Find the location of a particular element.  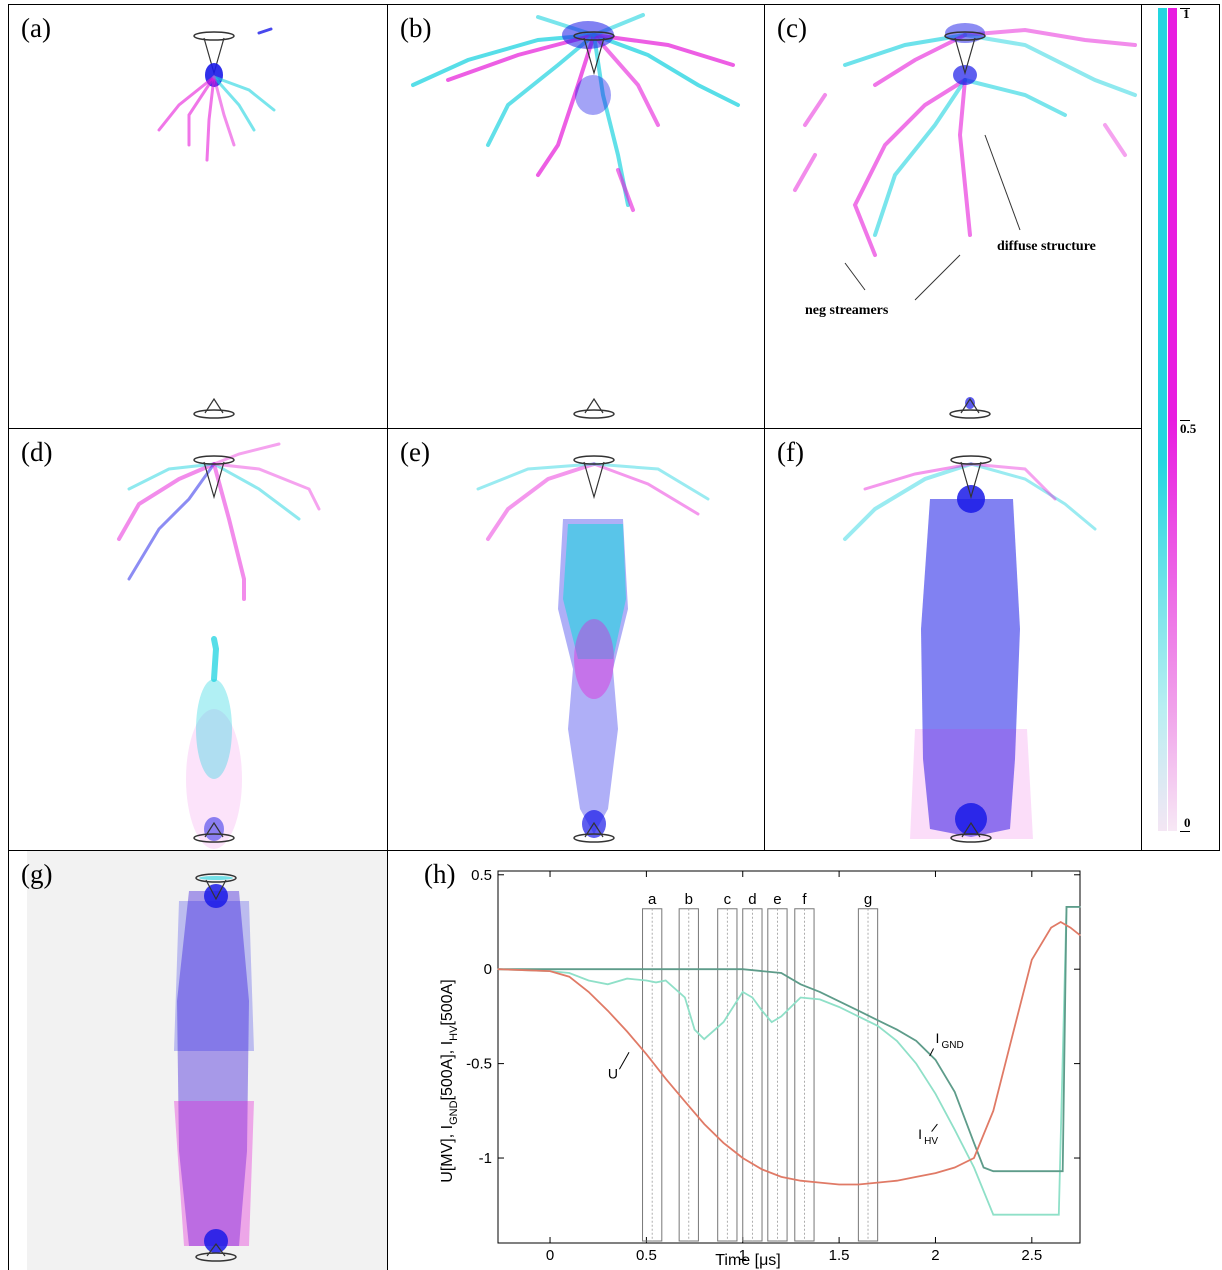

series-line-i-hv is located at coordinates (788, 1061).